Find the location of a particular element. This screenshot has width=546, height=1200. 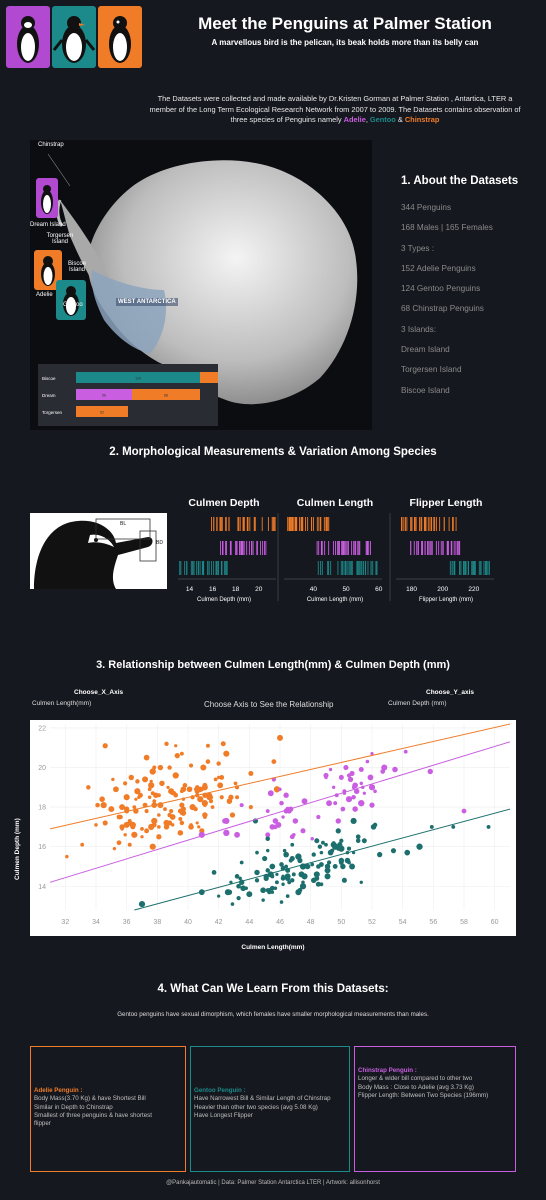

map-label-biscoe: Biscoe Island is located at coordinates (76, 267).